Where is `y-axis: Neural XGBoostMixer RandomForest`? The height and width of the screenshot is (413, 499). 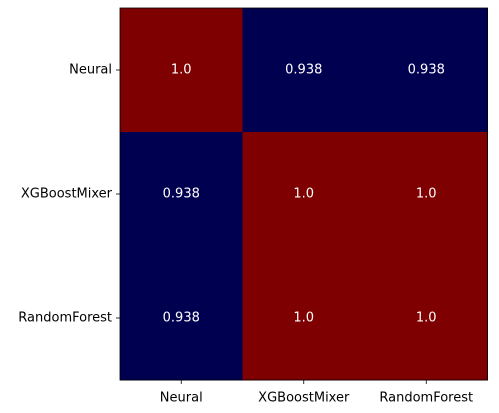 y-axis: Neural XGBoostMixer RandomForest is located at coordinates (69, 194).